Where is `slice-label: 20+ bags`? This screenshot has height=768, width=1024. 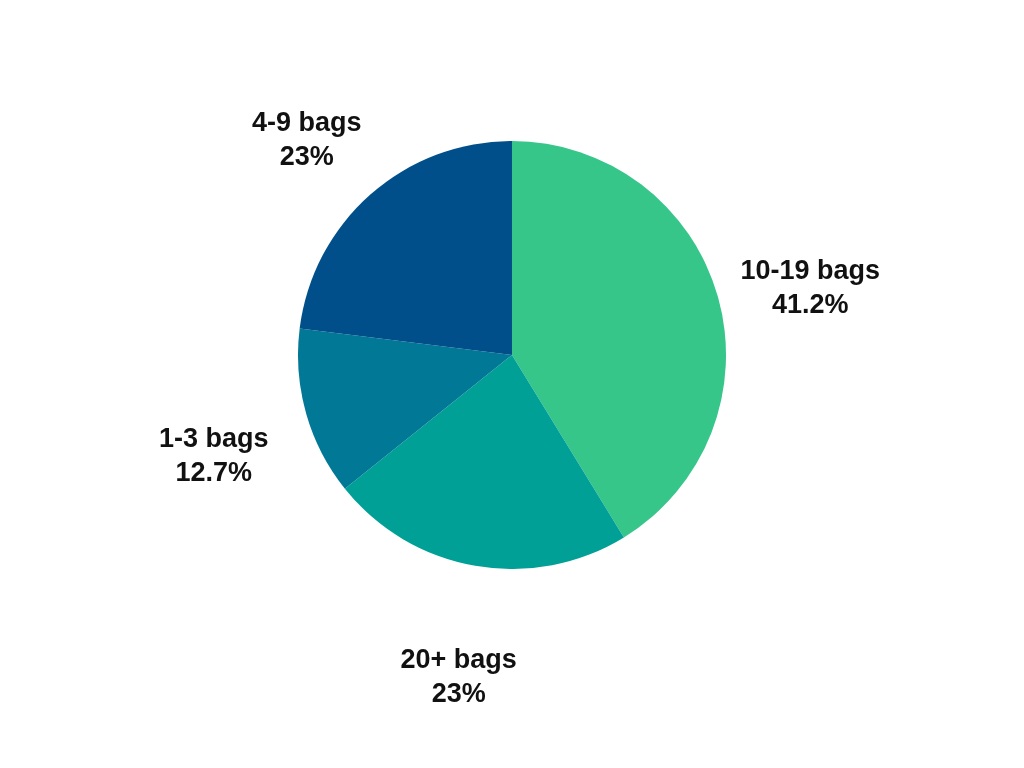
slice-label: 20+ bags is located at coordinates (458, 659).